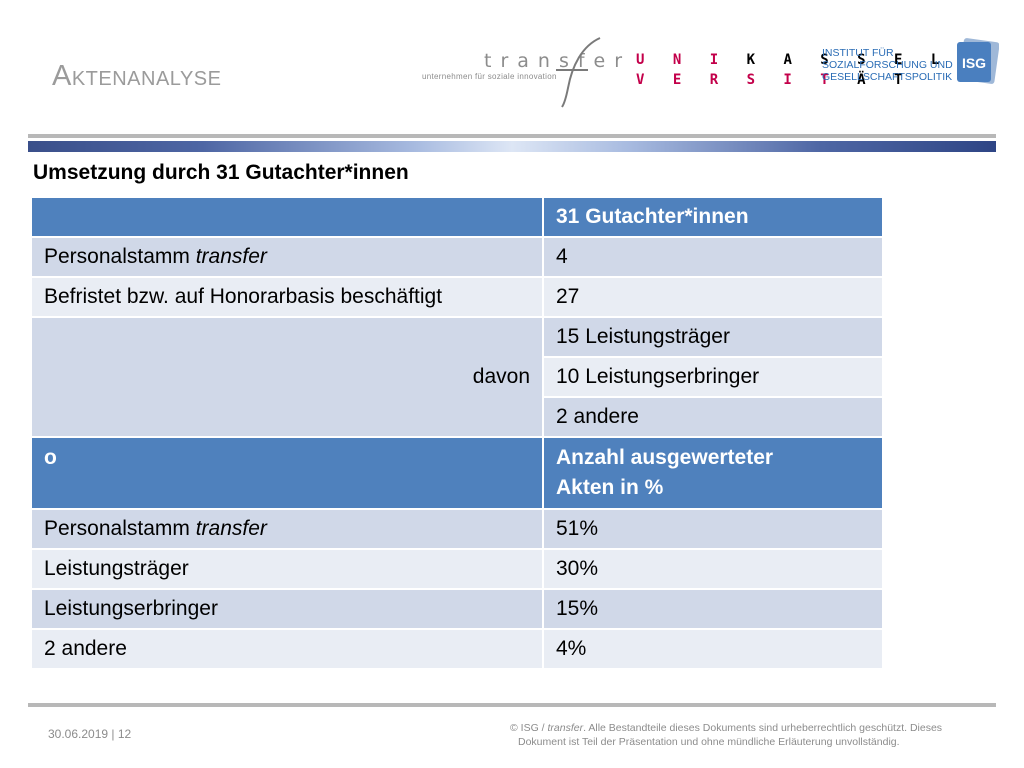 The image size is (1024, 768). I want to click on table-row: Leistungsträger 30%, so click(457, 570).